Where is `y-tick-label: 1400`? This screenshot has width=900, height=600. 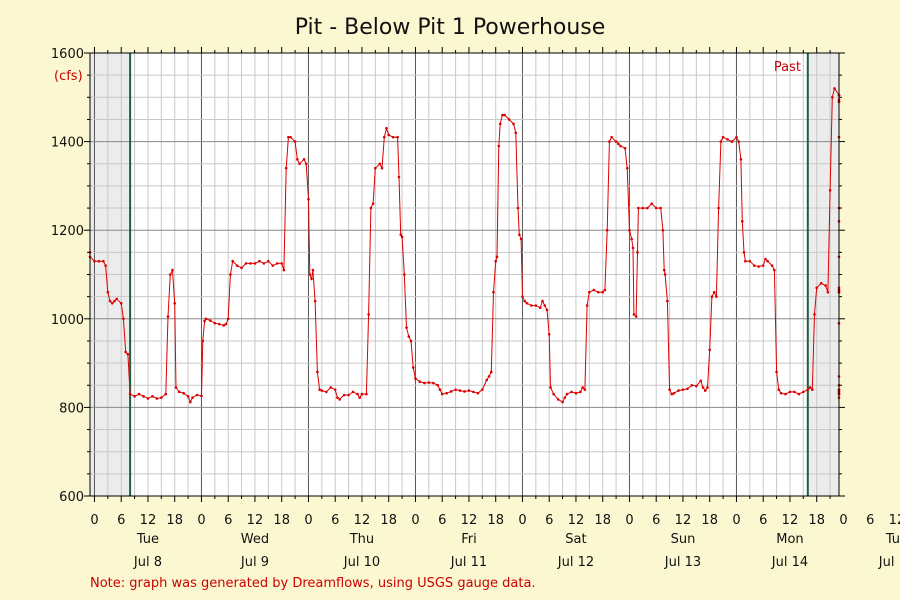
y-tick-label: 1400 is located at coordinates (67, 143).